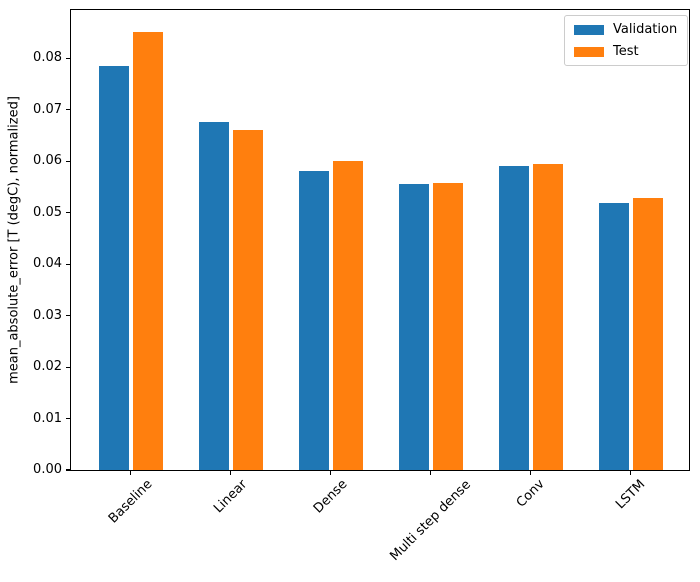 This screenshot has width=700, height=582. Describe the element at coordinates (68, 58) in the screenshot. I see `y-tick-mark-0.08` at that location.